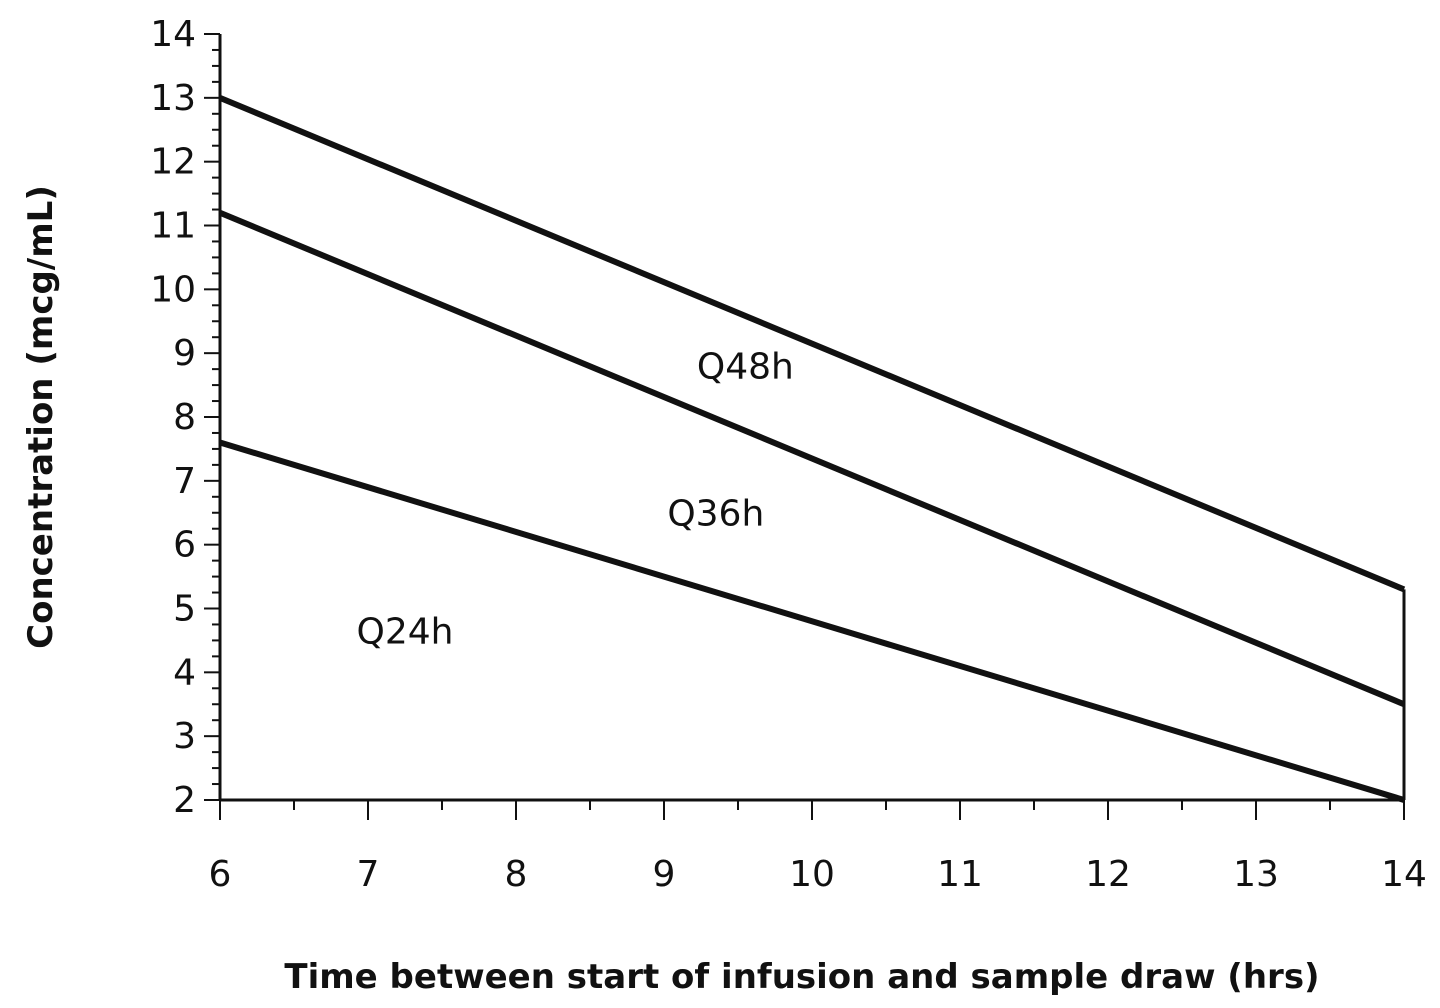 The height and width of the screenshot is (1008, 1440). What do you see at coordinates (715, 514) in the screenshot?
I see `region-label: Q36h` at bounding box center [715, 514].